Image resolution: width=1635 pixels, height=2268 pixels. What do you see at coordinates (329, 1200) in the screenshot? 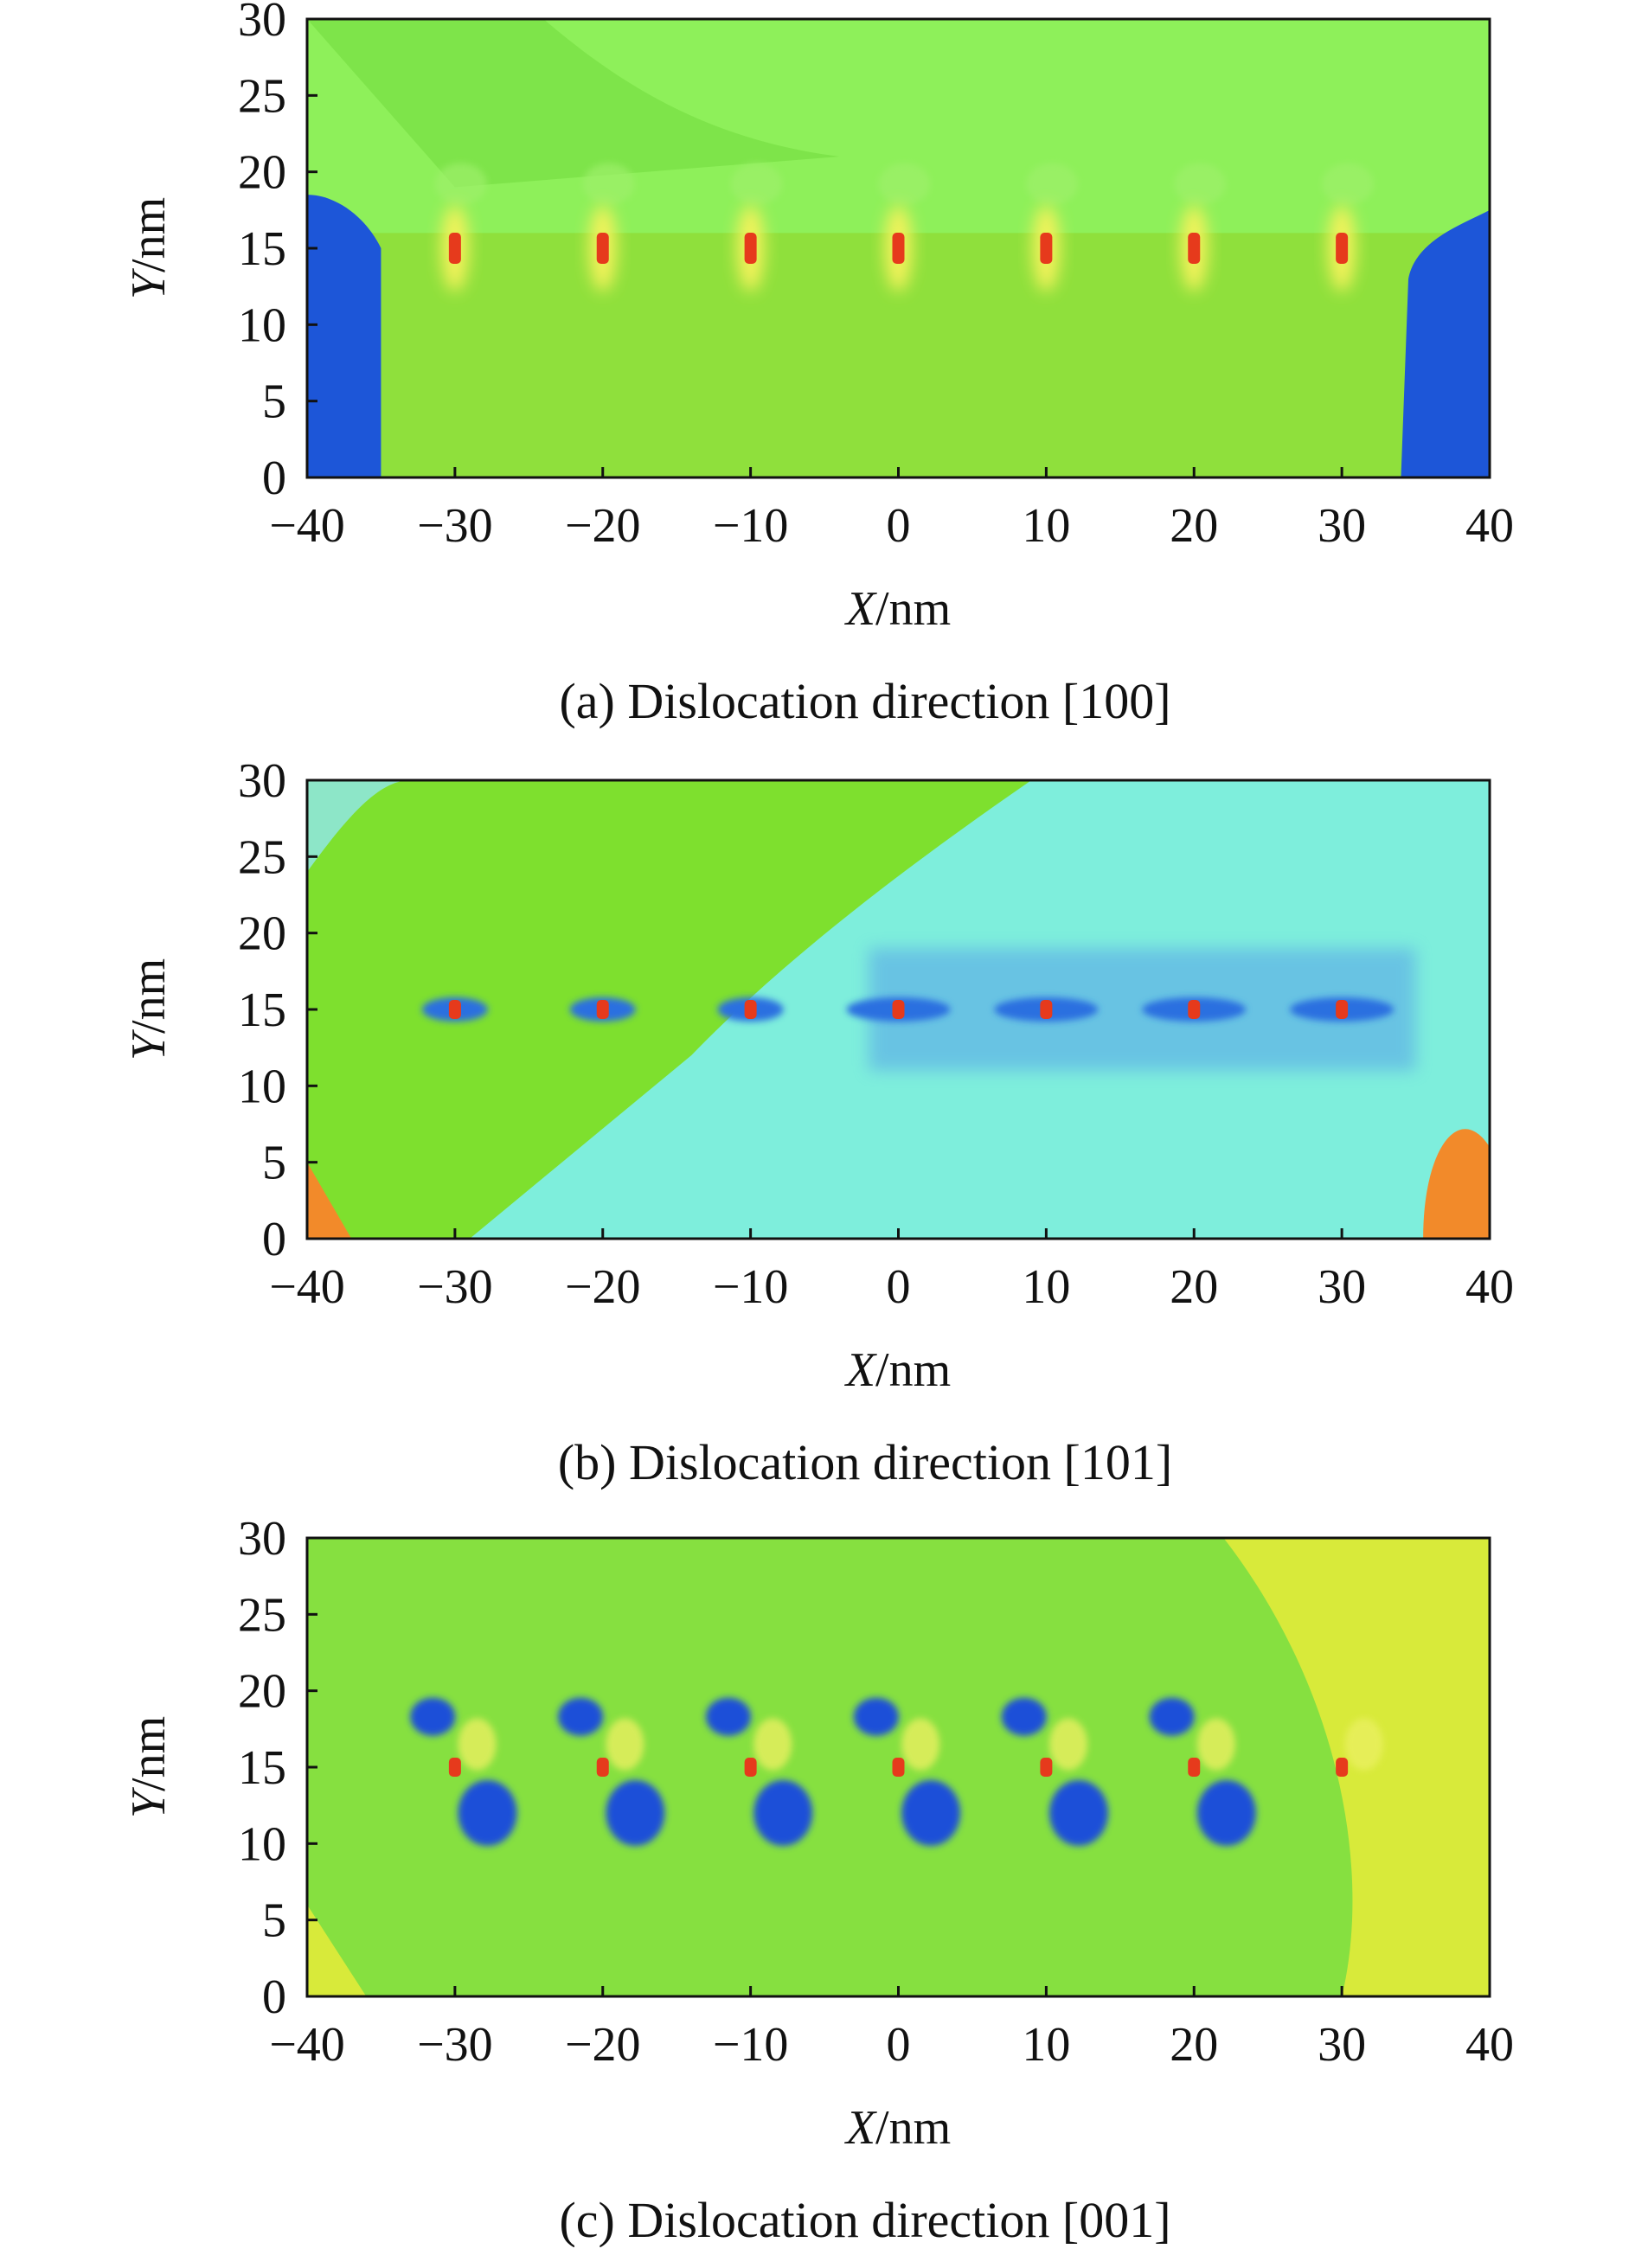
I see `left-bottom-region` at bounding box center [329, 1200].